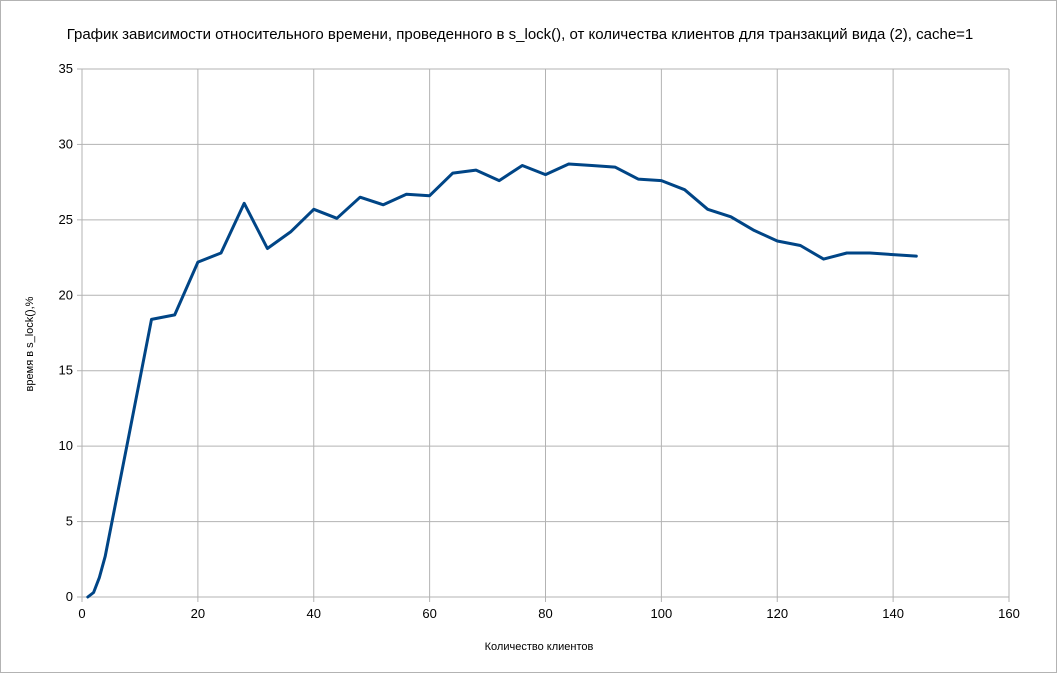 This screenshot has width=1057, height=673. I want to click on y-tick-label: 30, so click(66, 143).